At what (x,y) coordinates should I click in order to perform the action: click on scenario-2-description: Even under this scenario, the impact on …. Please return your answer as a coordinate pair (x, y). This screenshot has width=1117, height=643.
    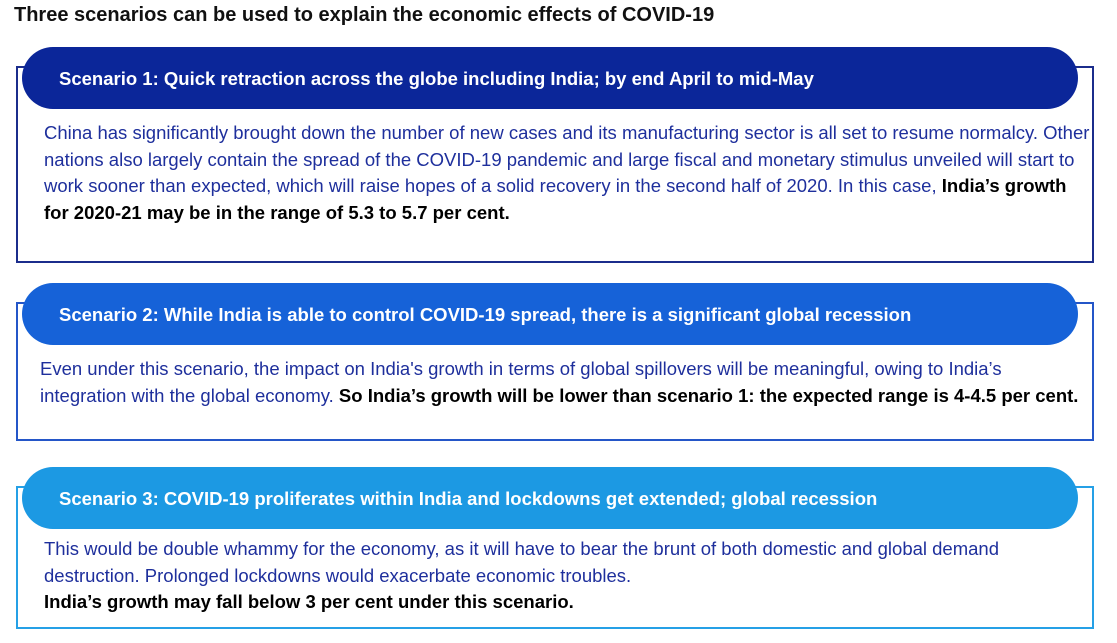
    Looking at the image, I should click on (565, 382).